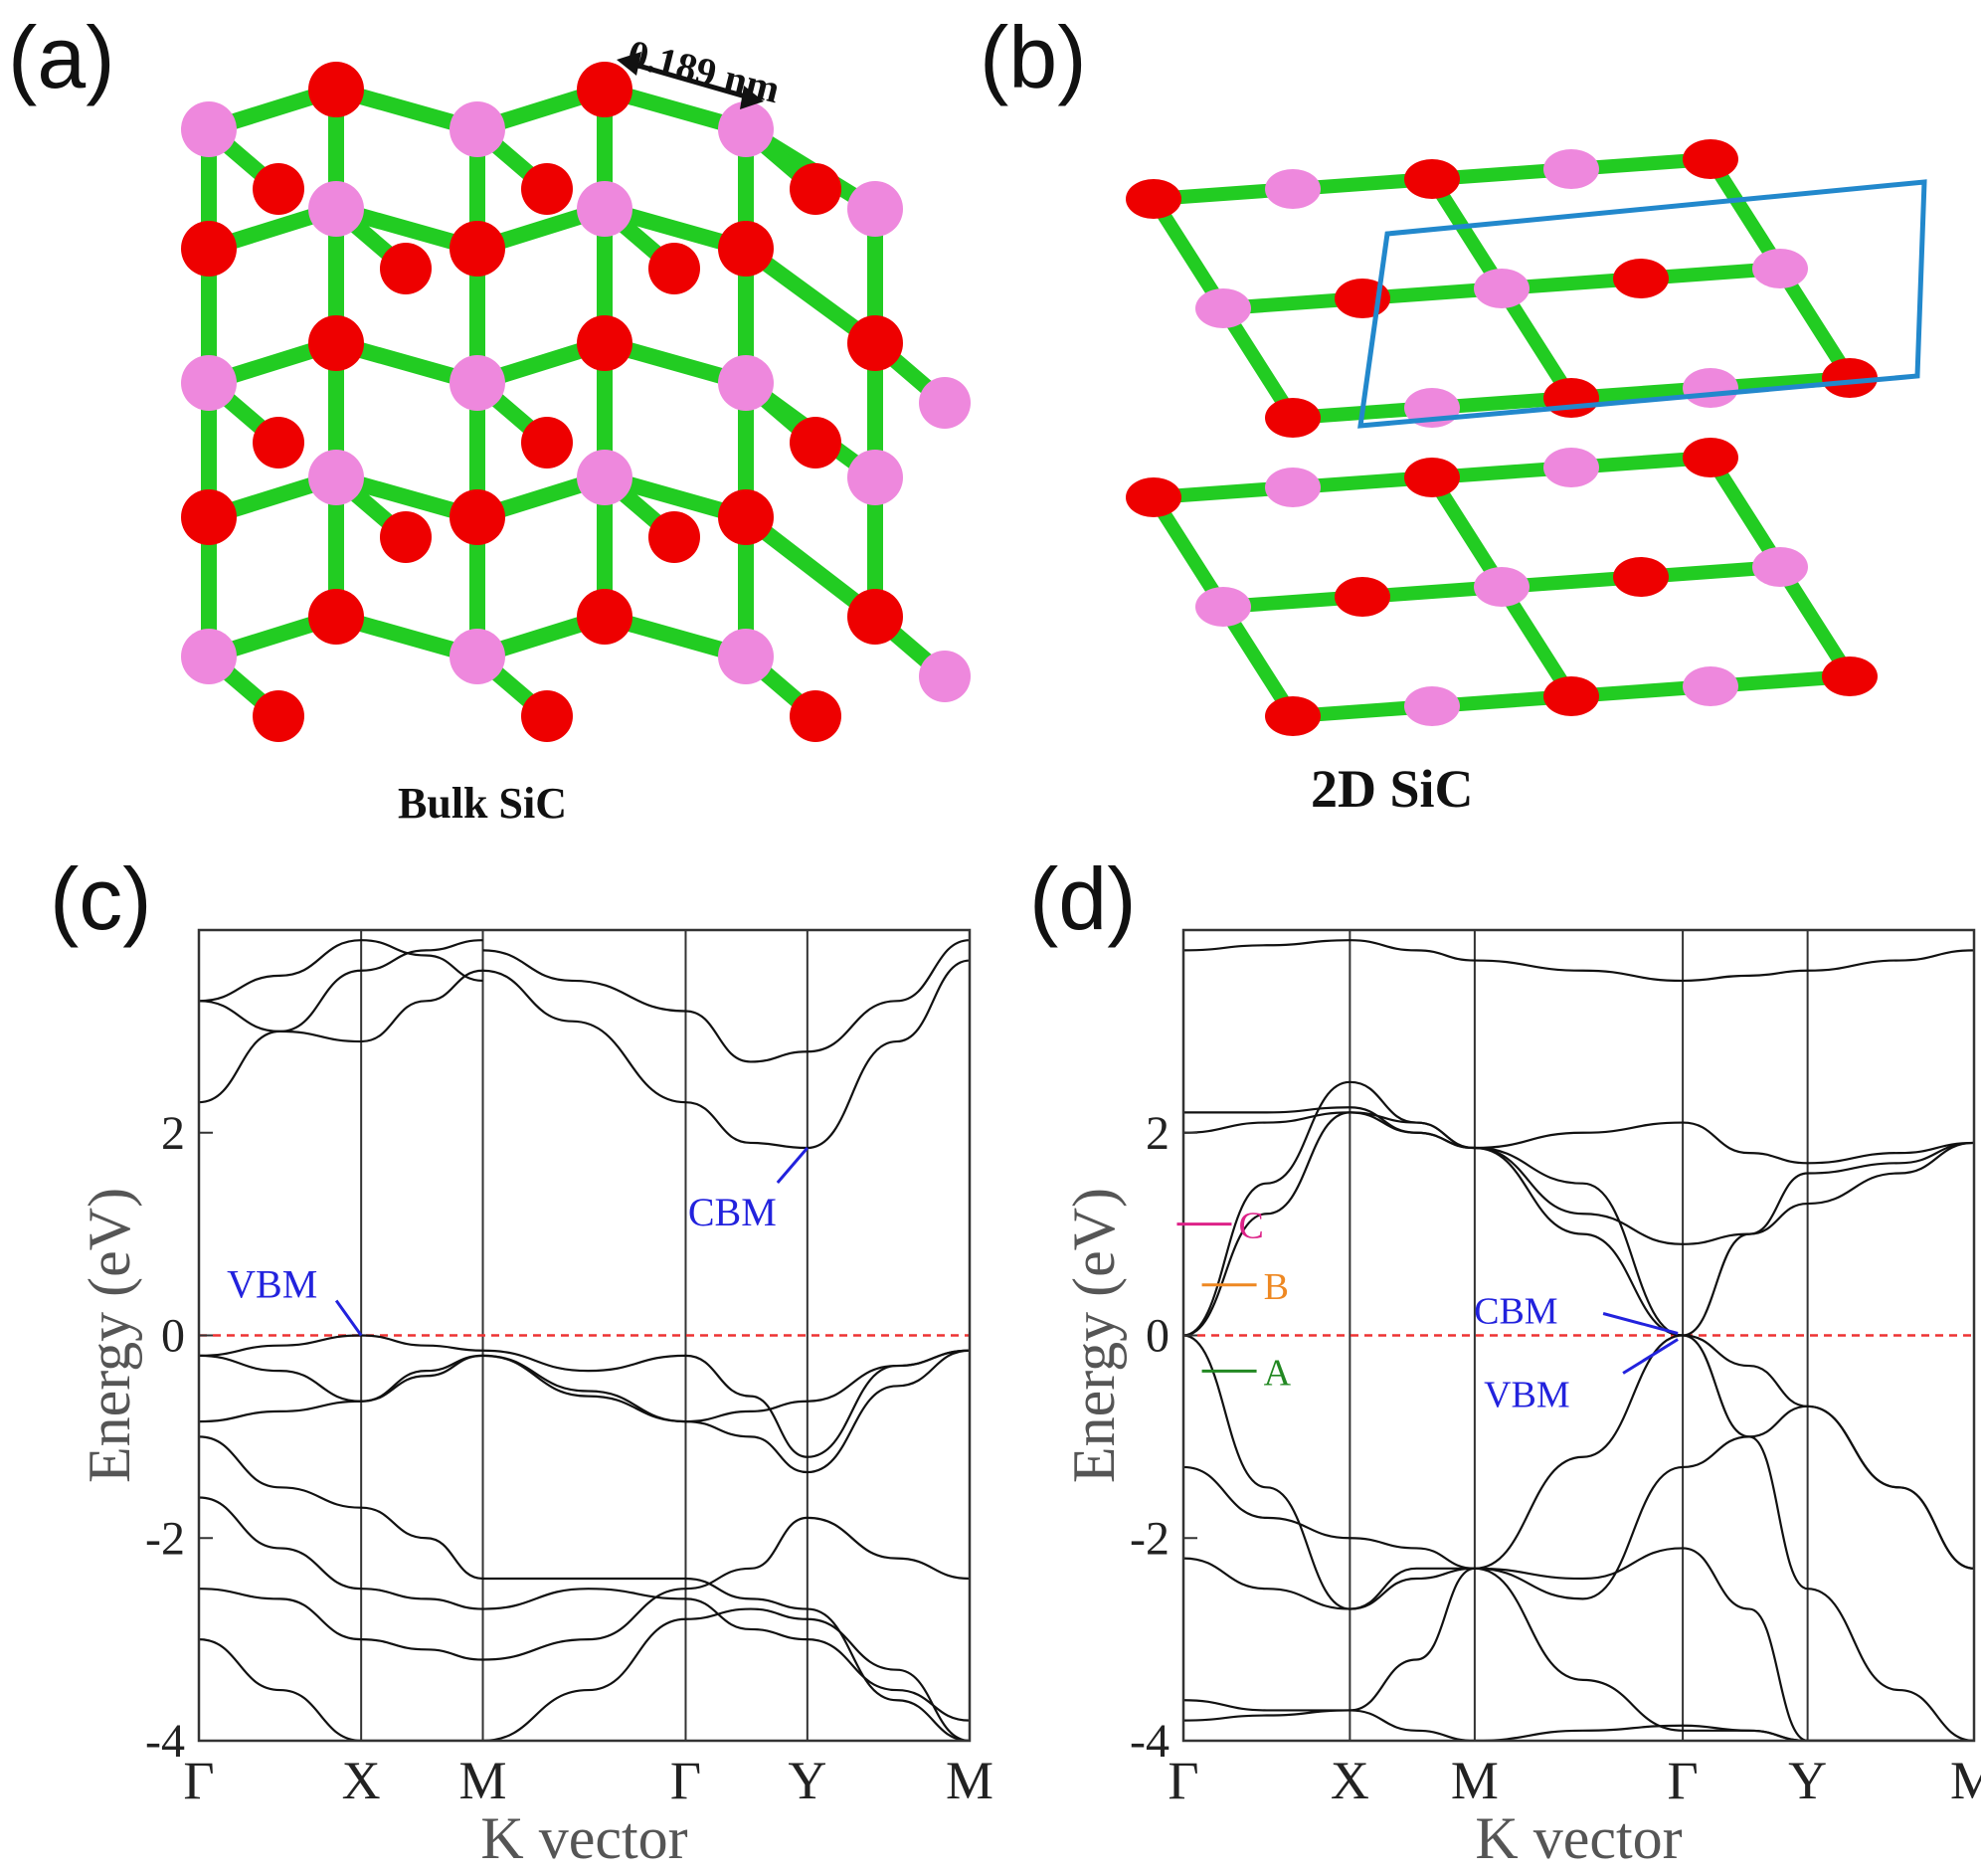  What do you see at coordinates (62, 57) in the screenshot?
I see `panel-letter-a: (a)` at bounding box center [62, 57].